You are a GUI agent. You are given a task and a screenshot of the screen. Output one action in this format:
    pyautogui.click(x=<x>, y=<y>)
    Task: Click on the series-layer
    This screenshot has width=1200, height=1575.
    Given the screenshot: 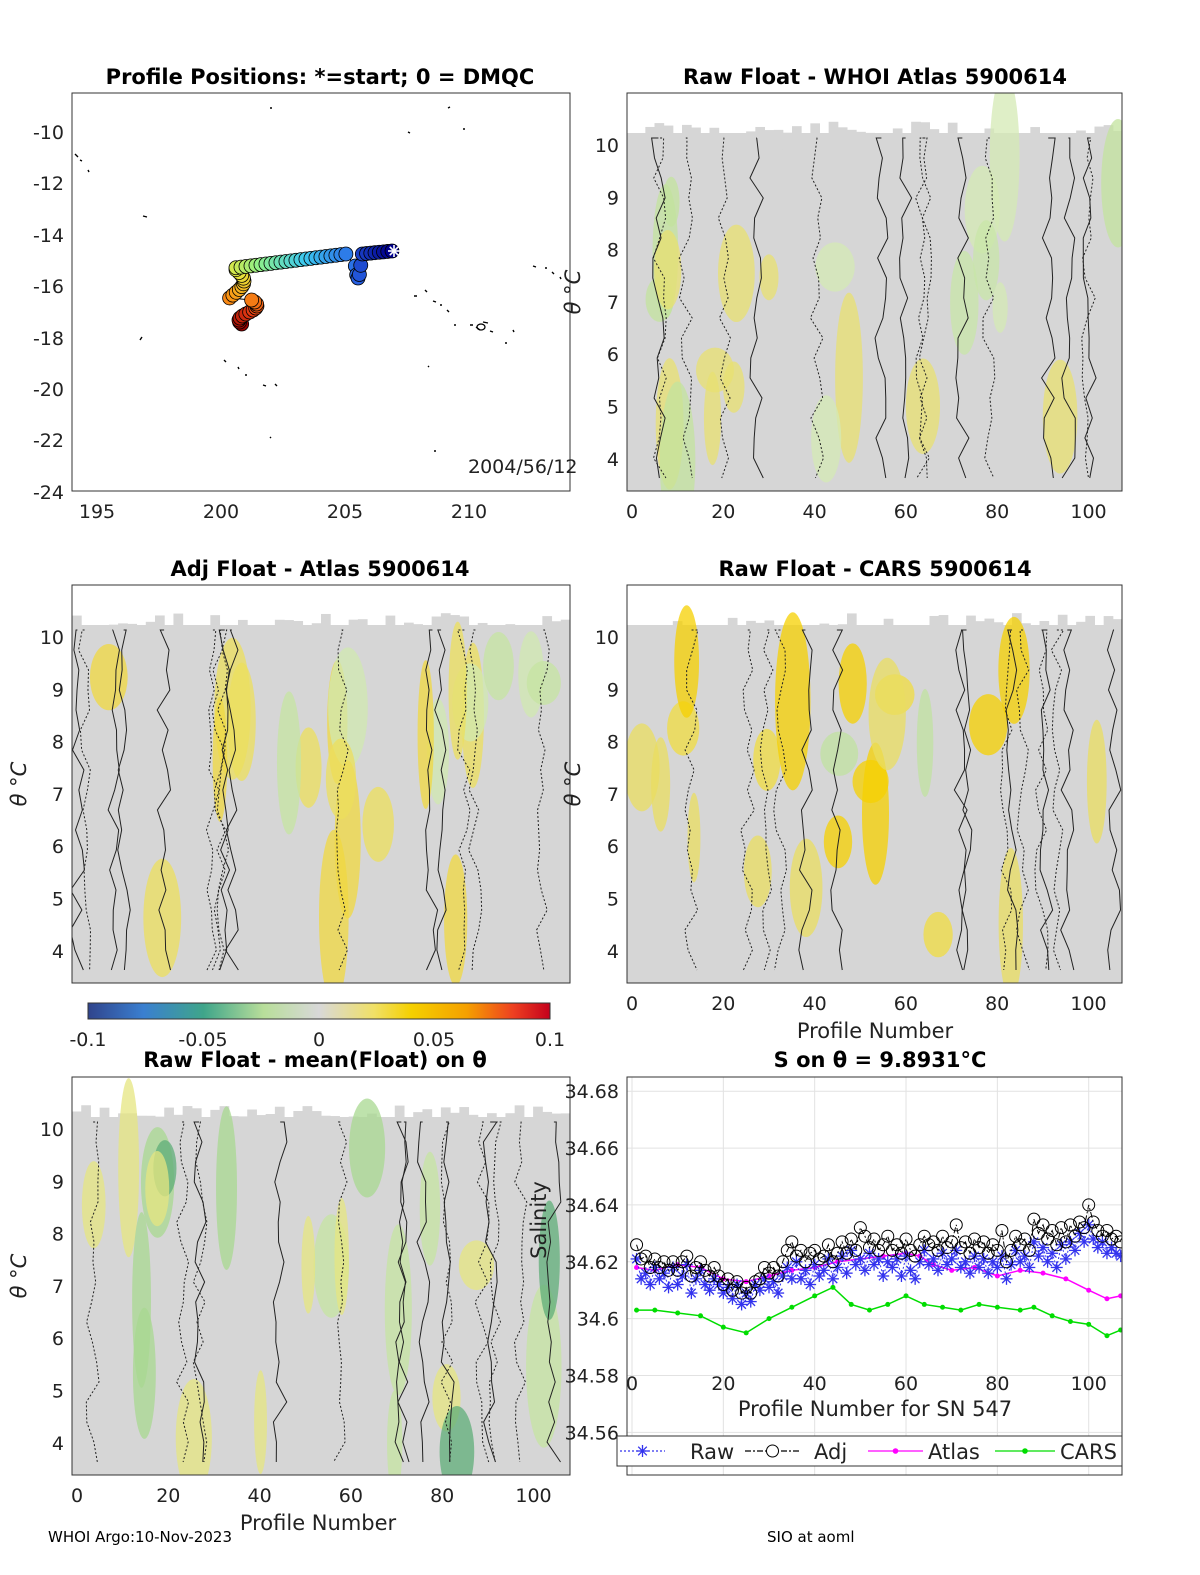 What is the action you would take?
    pyautogui.click(x=876, y=1268)
    